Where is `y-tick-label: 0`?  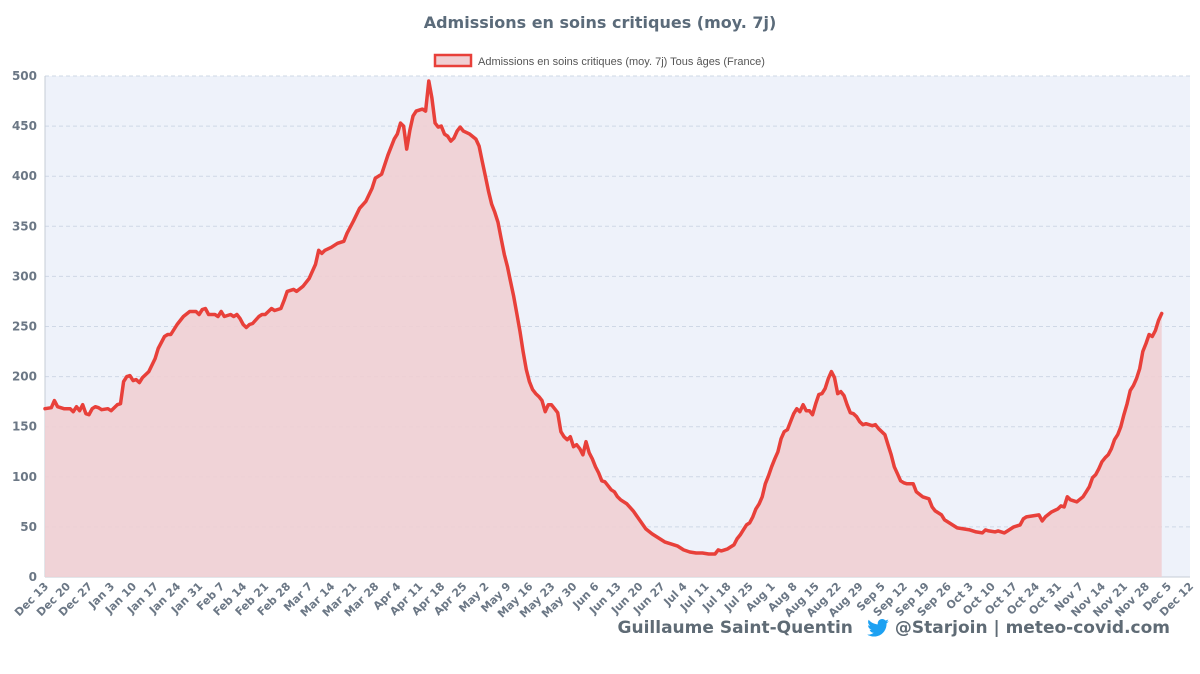 y-tick-label: 0 is located at coordinates (33, 577).